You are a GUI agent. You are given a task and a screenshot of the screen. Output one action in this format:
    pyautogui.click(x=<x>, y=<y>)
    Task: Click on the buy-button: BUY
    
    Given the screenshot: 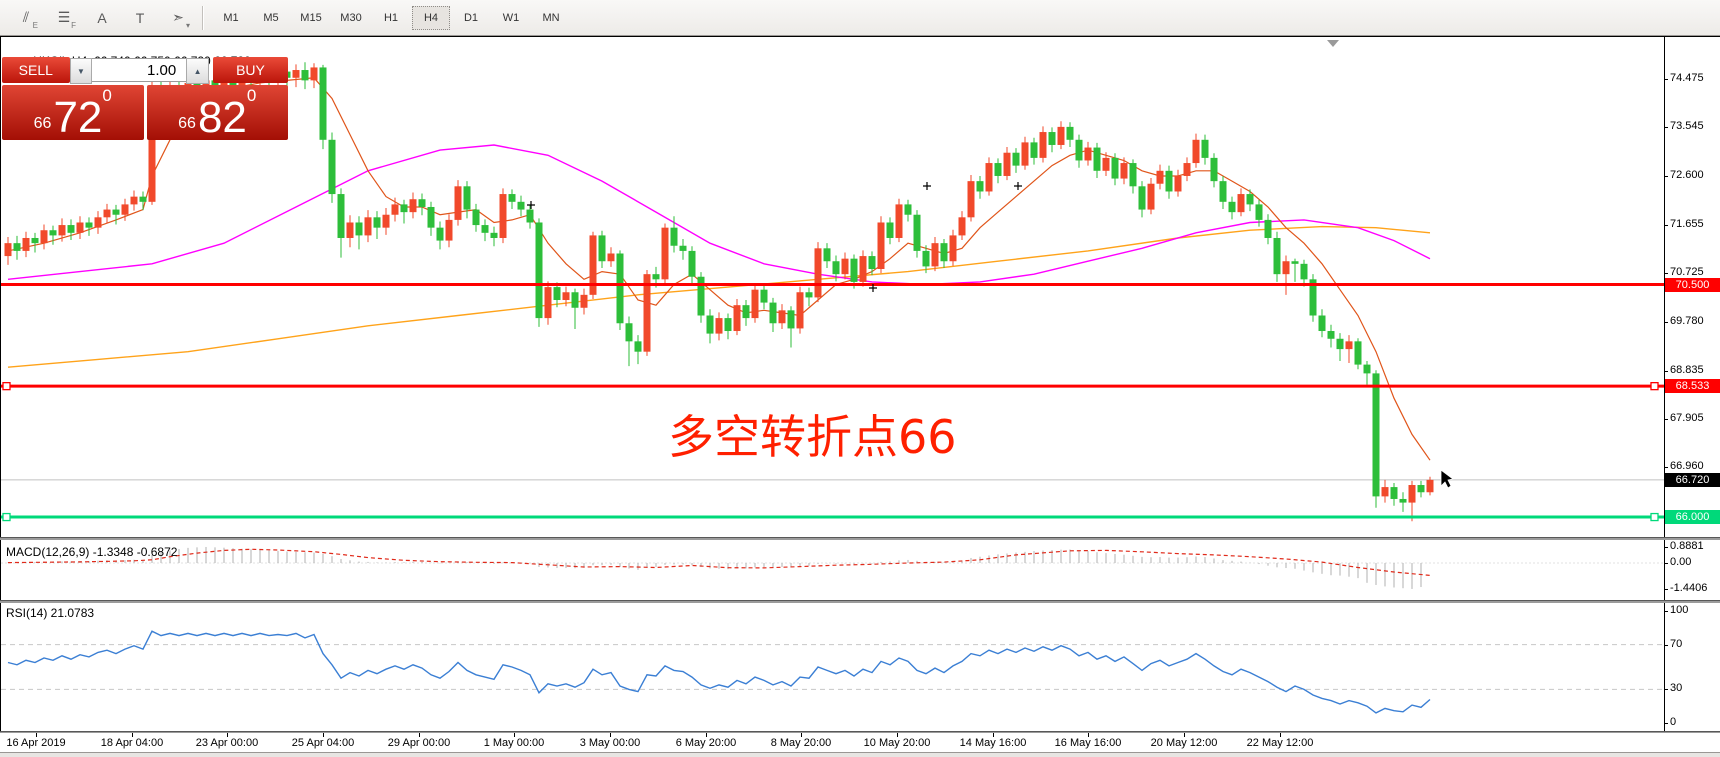 What is the action you would take?
    pyautogui.click(x=250, y=70)
    